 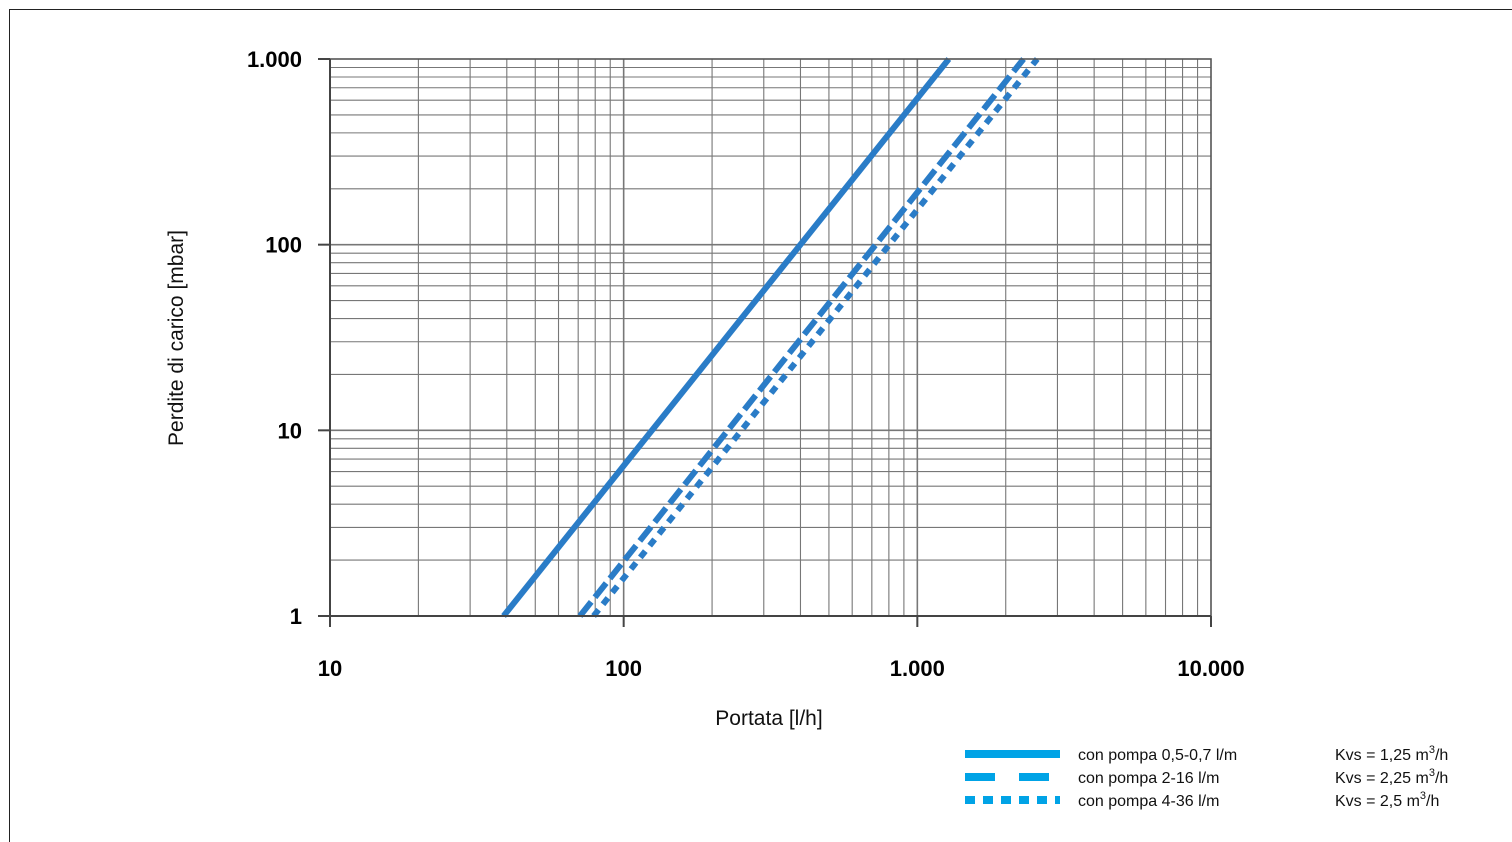 I want to click on y-tick-label: 1, so click(x=296, y=616).